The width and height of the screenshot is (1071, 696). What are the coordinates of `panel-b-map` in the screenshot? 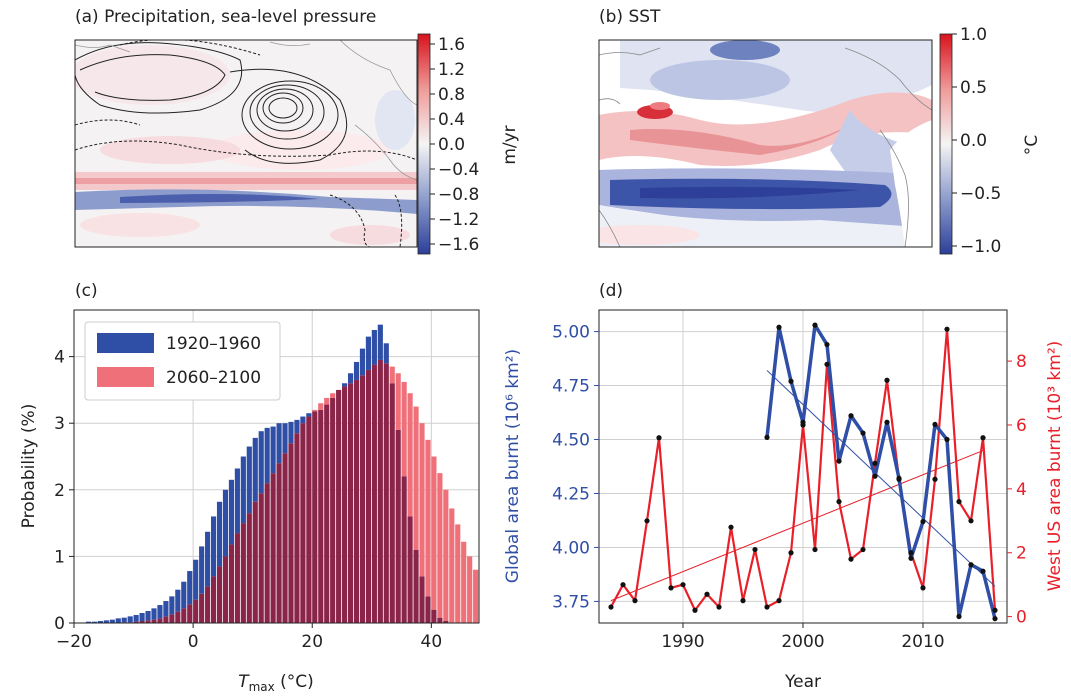 It's located at (765, 143).